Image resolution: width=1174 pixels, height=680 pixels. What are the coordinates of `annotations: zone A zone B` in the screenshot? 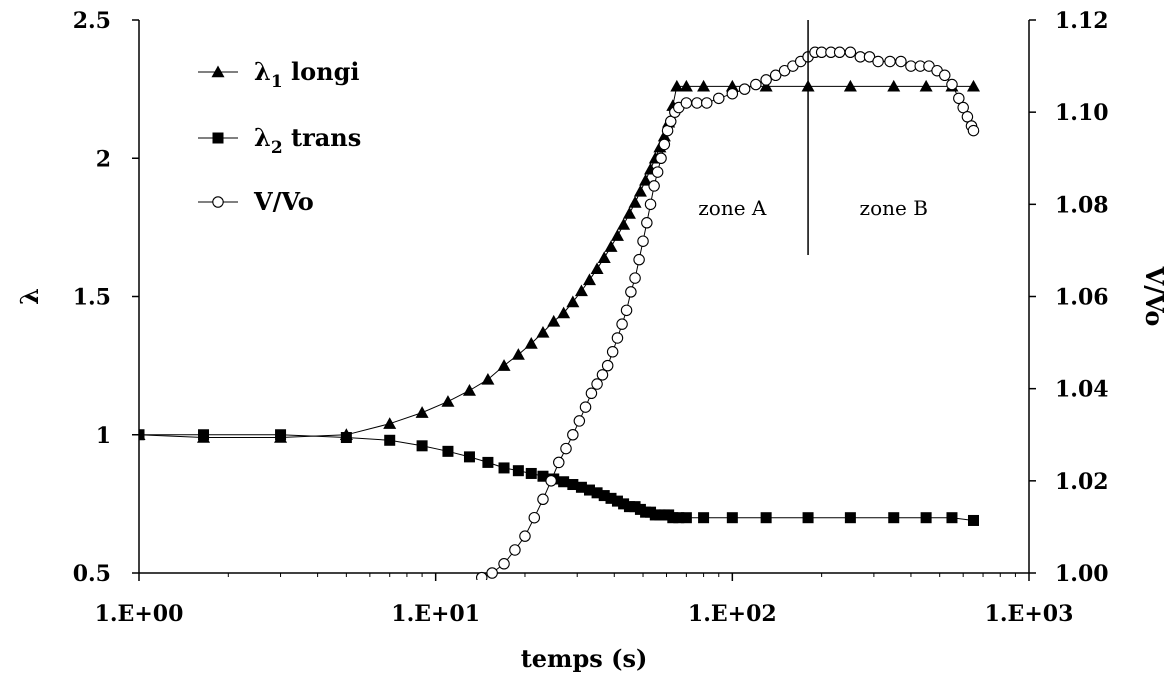 It's located at (813, 138).